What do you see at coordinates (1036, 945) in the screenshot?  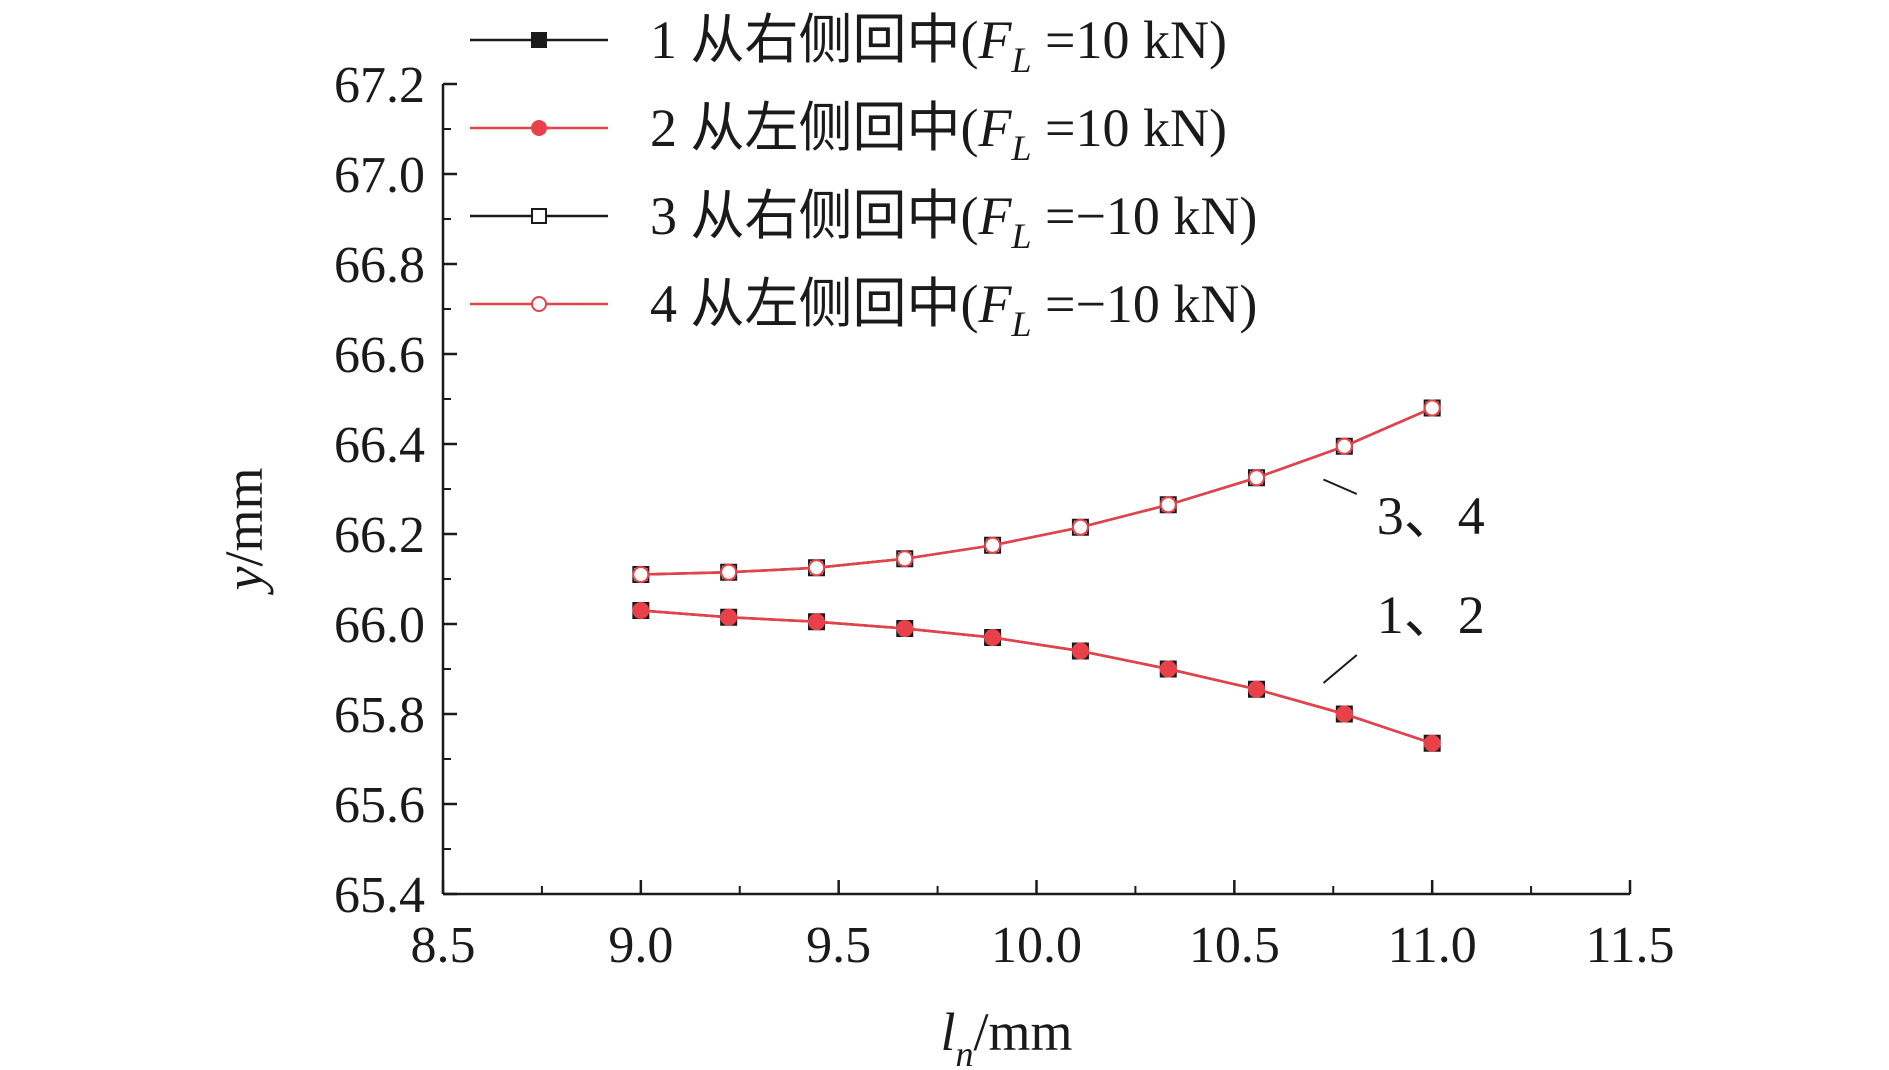 I see `x-tick-label: 10.0` at bounding box center [1036, 945].